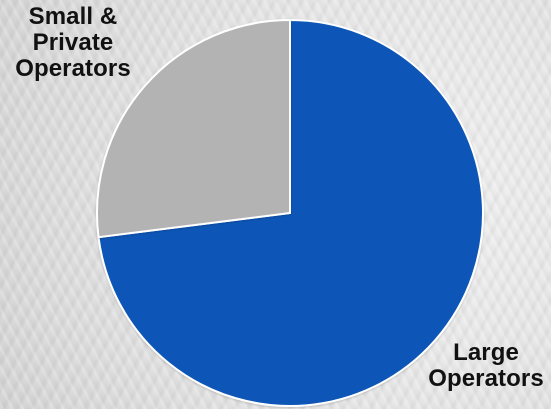  I want to click on slice-label-large-operators: Large Operators, so click(486, 366).